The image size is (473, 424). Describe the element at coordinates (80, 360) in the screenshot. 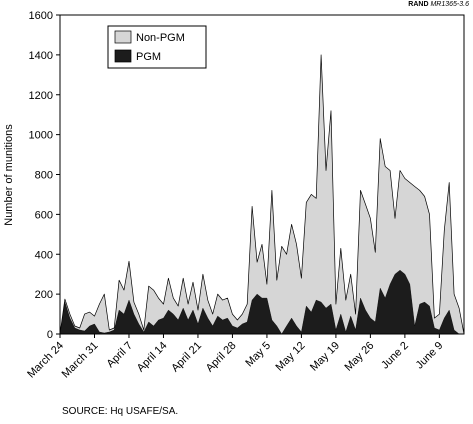

I see `x-tick-label: March 31` at that location.